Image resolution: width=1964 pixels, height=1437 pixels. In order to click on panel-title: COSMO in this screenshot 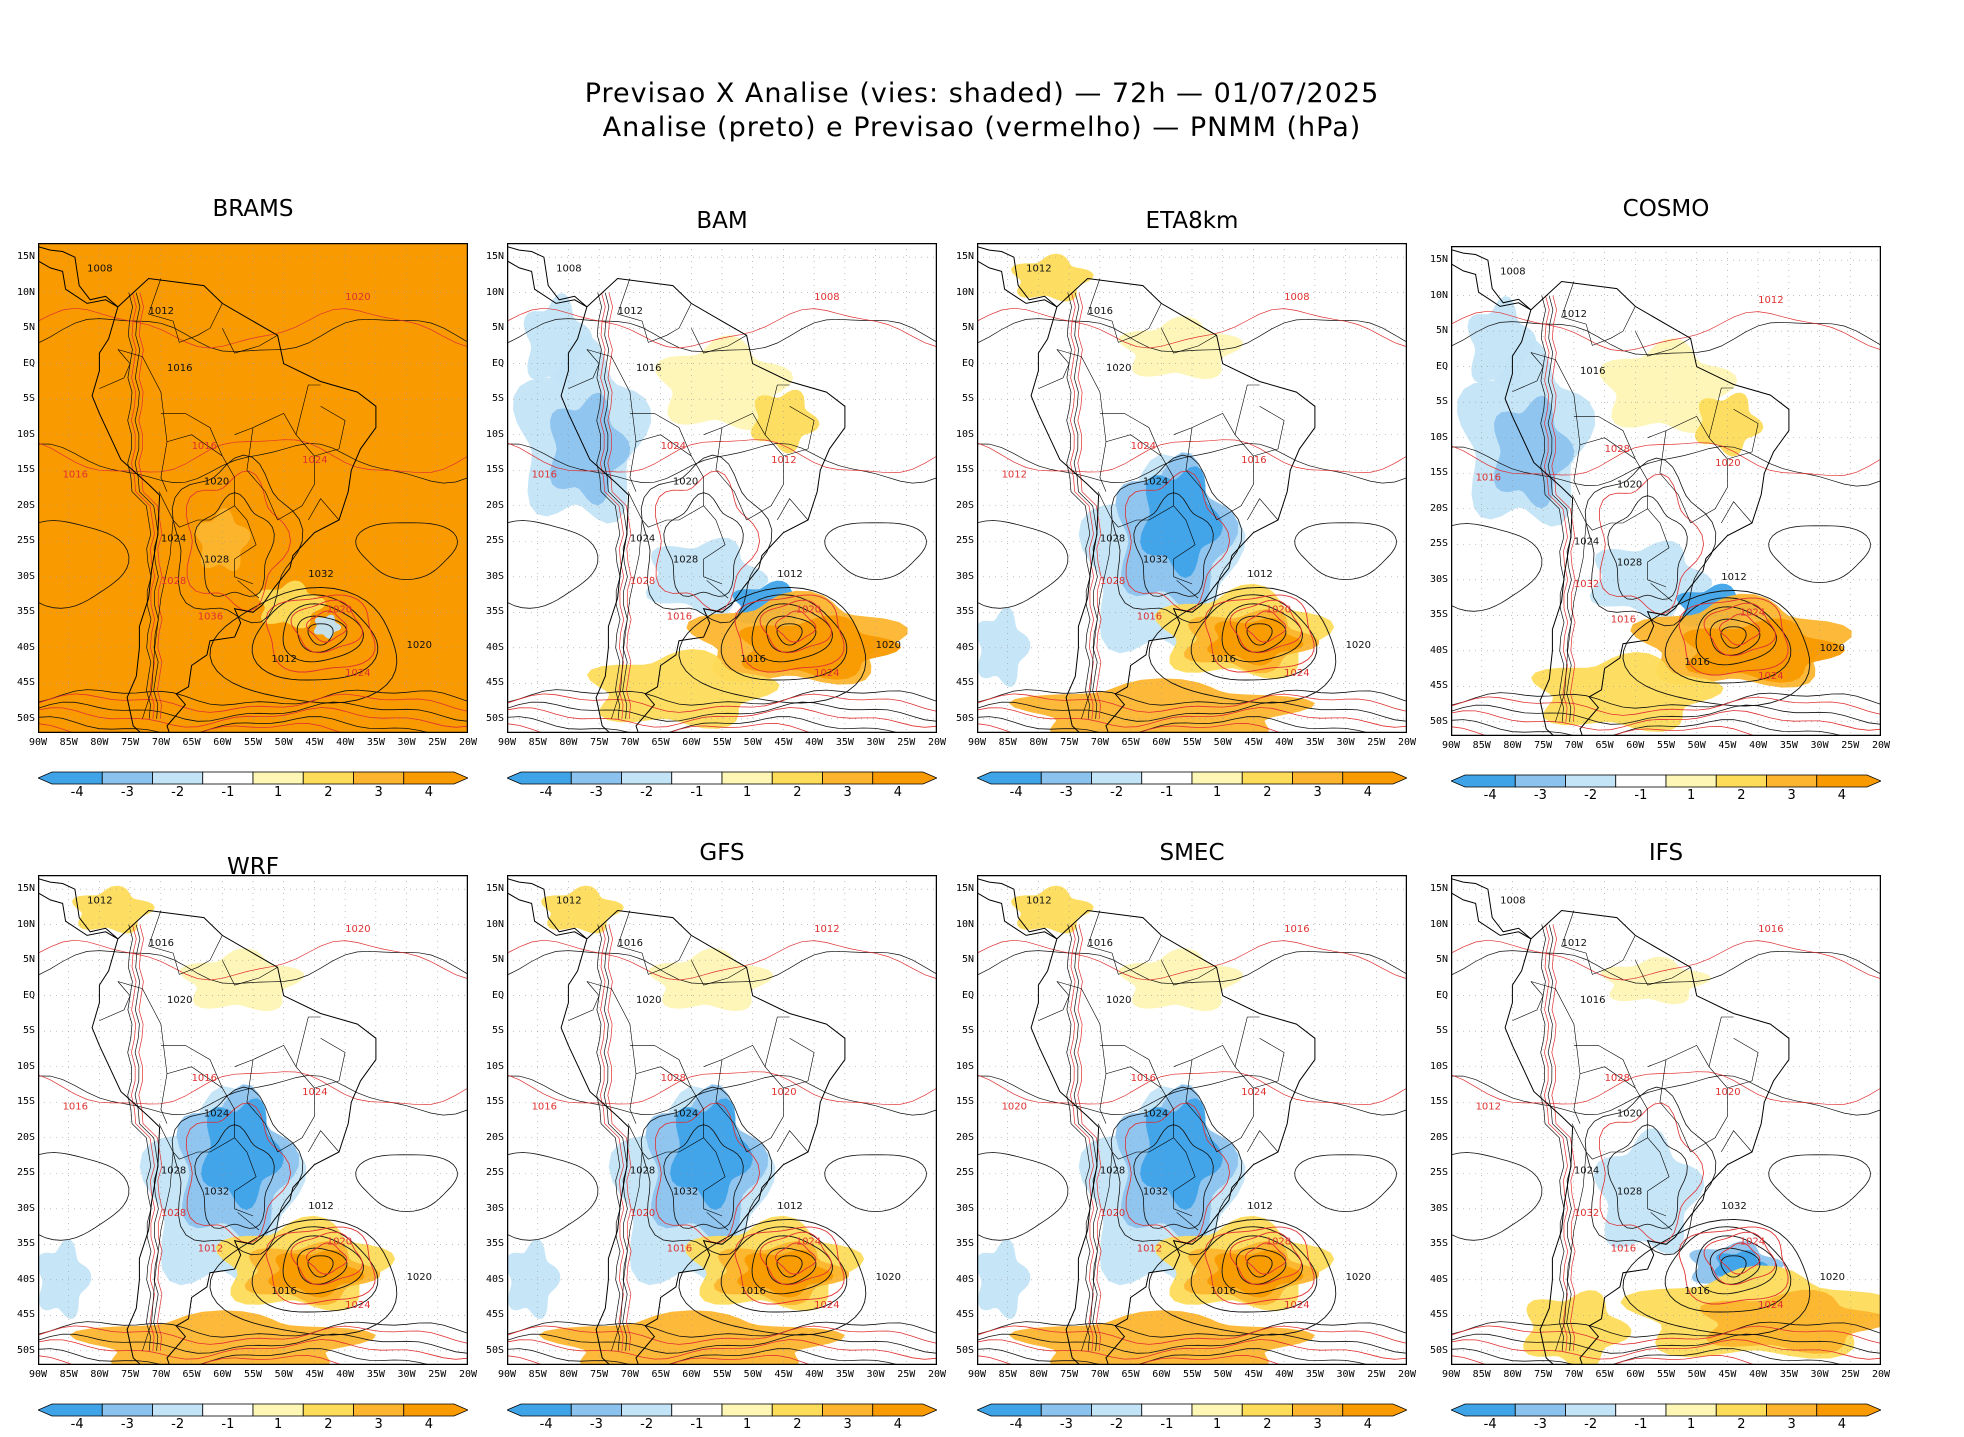, I will do `click(1666, 209)`.